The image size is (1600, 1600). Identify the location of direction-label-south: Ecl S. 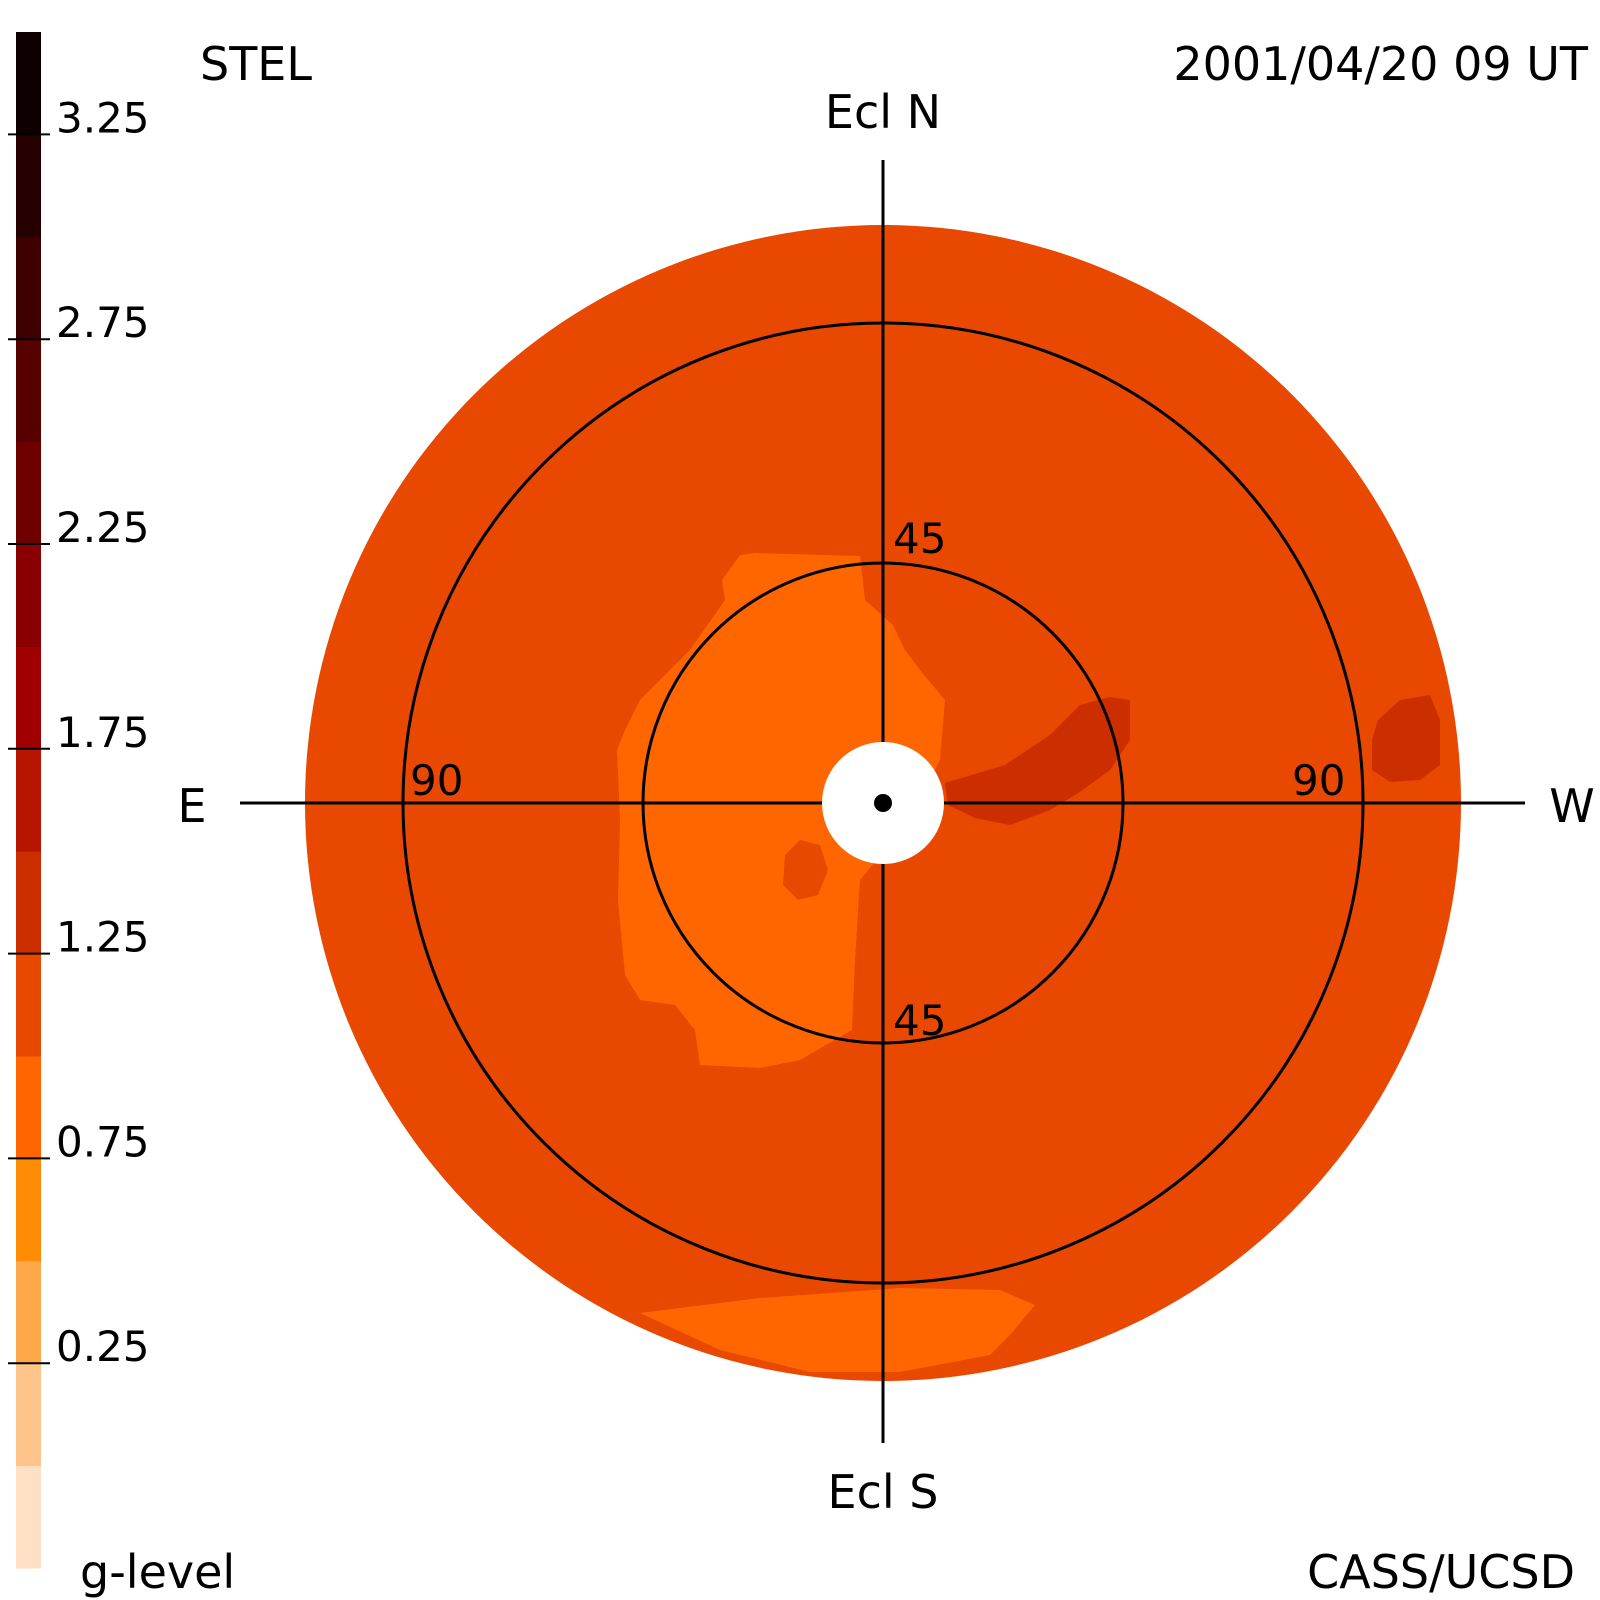
(883, 1492).